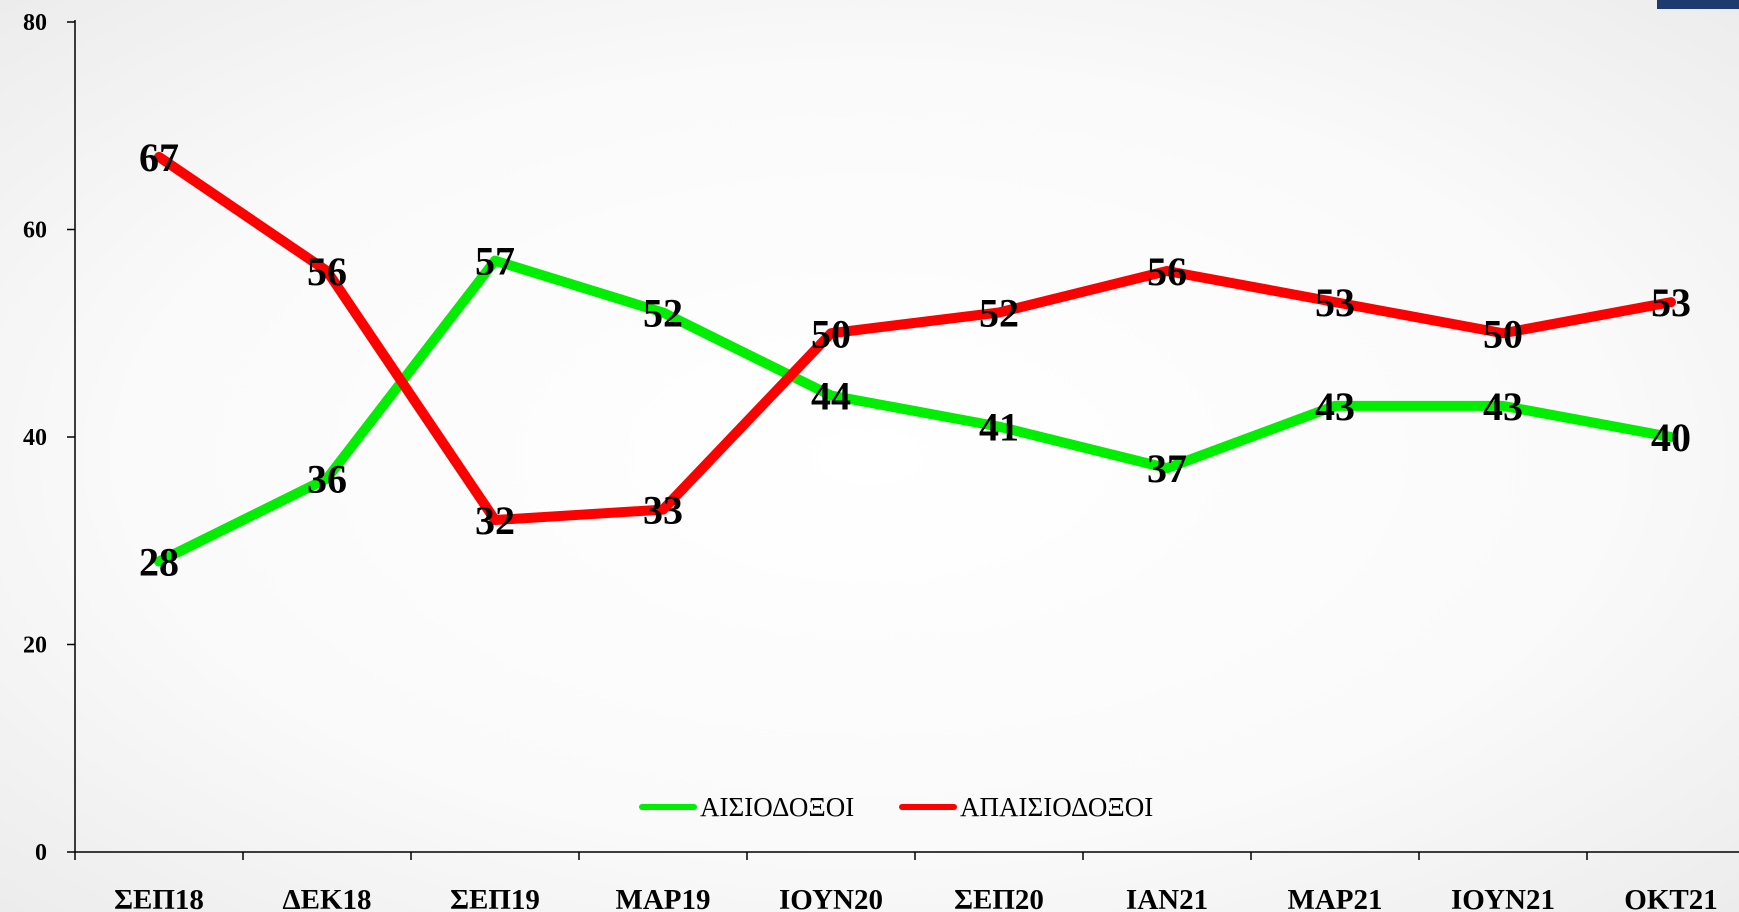  I want to click on x-tick-label: ΜΑΡ19, so click(662, 898).